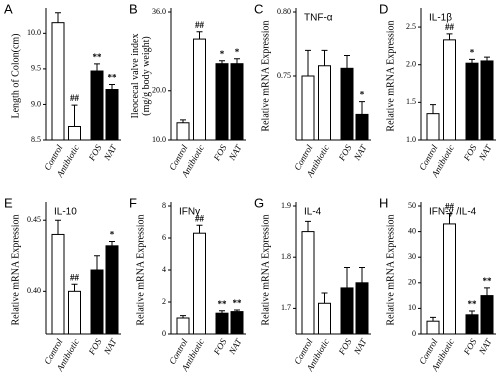 This screenshot has height=388, width=500. Describe the element at coordinates (36, 139) in the screenshot. I see `y-tick-label: 8.5` at that location.